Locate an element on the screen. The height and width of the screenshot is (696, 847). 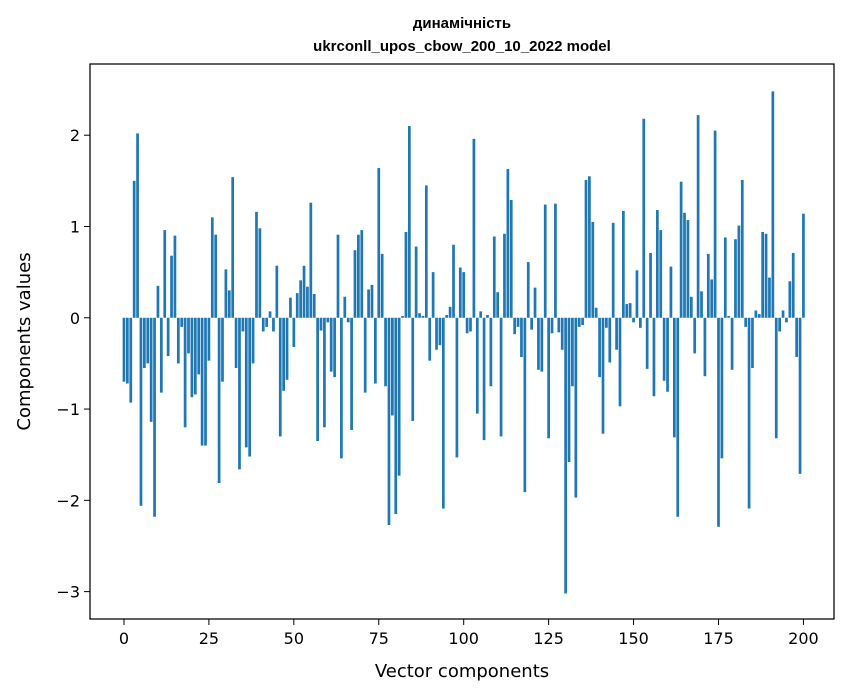
x-tick-label: 200 is located at coordinates (803, 638).